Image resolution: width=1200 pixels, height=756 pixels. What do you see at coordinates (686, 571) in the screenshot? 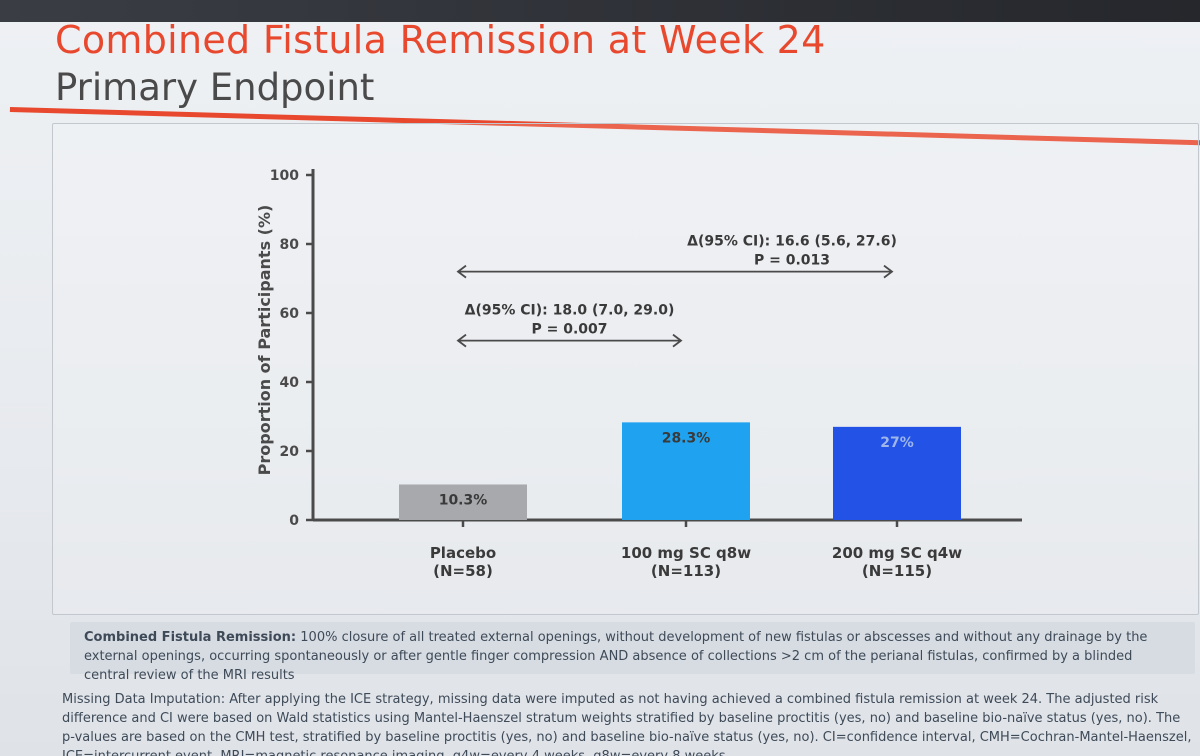
I see `category-n-label: (N=113)` at bounding box center [686, 571].